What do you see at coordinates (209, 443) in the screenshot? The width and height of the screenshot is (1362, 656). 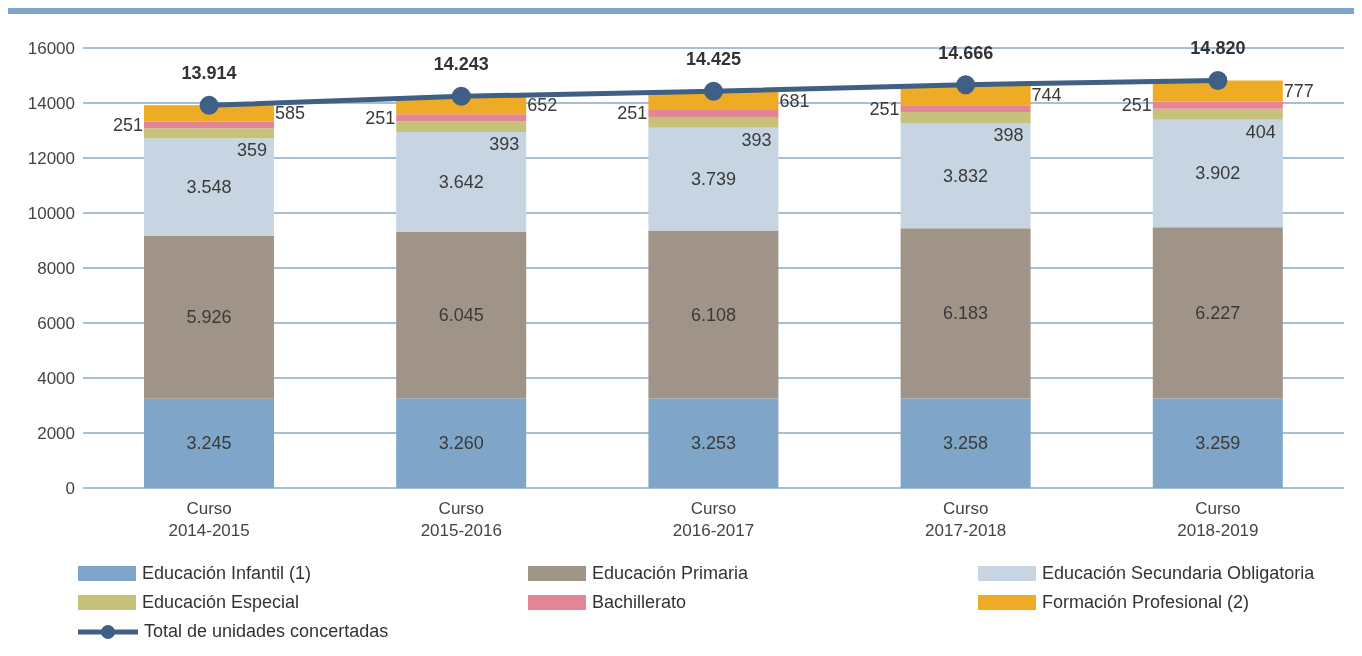 I see `data-label: 3.245` at bounding box center [209, 443].